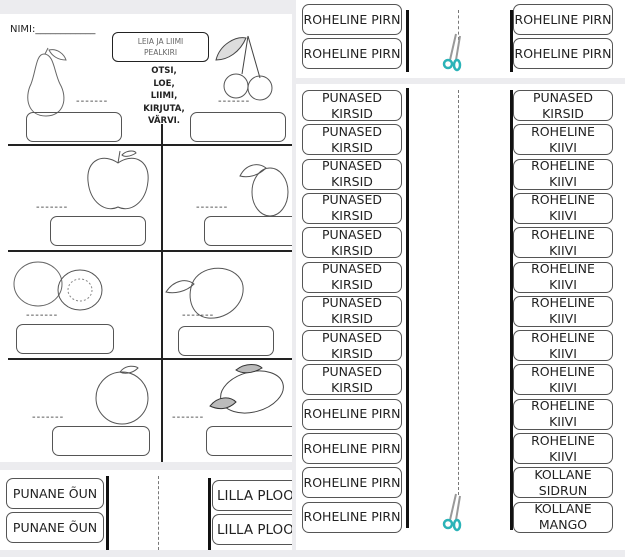 This screenshot has width=625, height=557. I want to click on instruction: LOE,, so click(164, 83).